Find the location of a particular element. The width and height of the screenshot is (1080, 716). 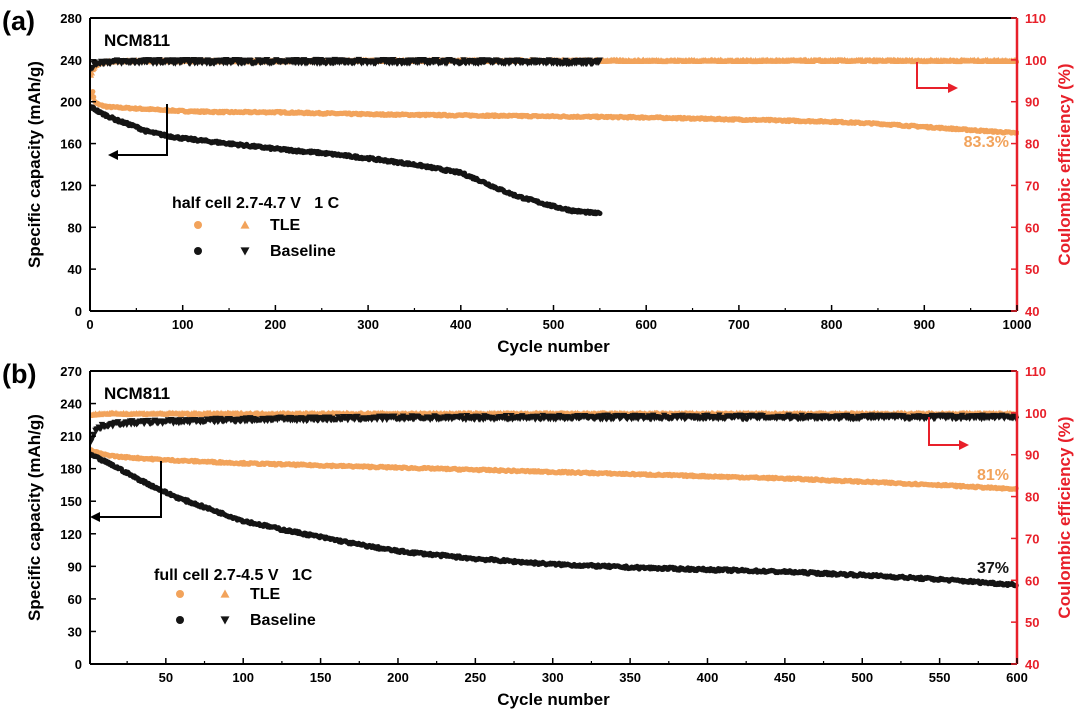

y-tick-label: 120 is located at coordinates (71, 185).